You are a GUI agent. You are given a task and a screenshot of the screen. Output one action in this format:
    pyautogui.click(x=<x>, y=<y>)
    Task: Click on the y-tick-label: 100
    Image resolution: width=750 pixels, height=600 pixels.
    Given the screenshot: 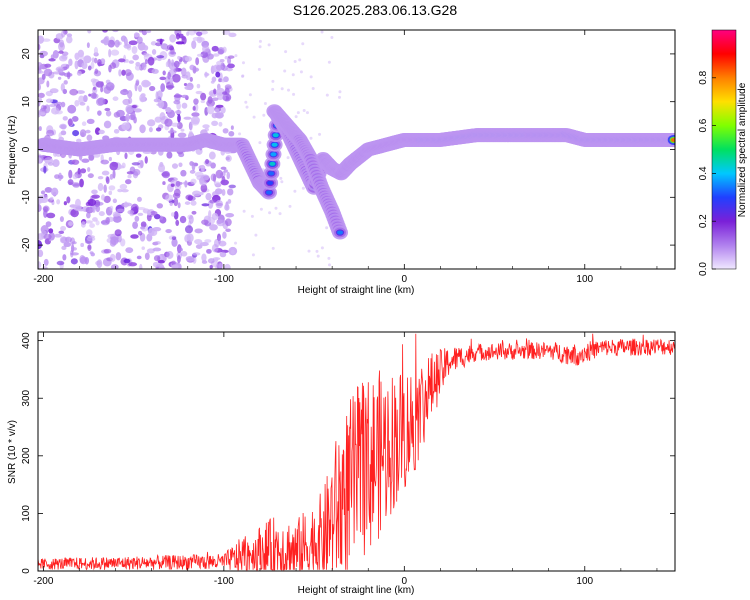 What is the action you would take?
    pyautogui.click(x=26, y=513)
    